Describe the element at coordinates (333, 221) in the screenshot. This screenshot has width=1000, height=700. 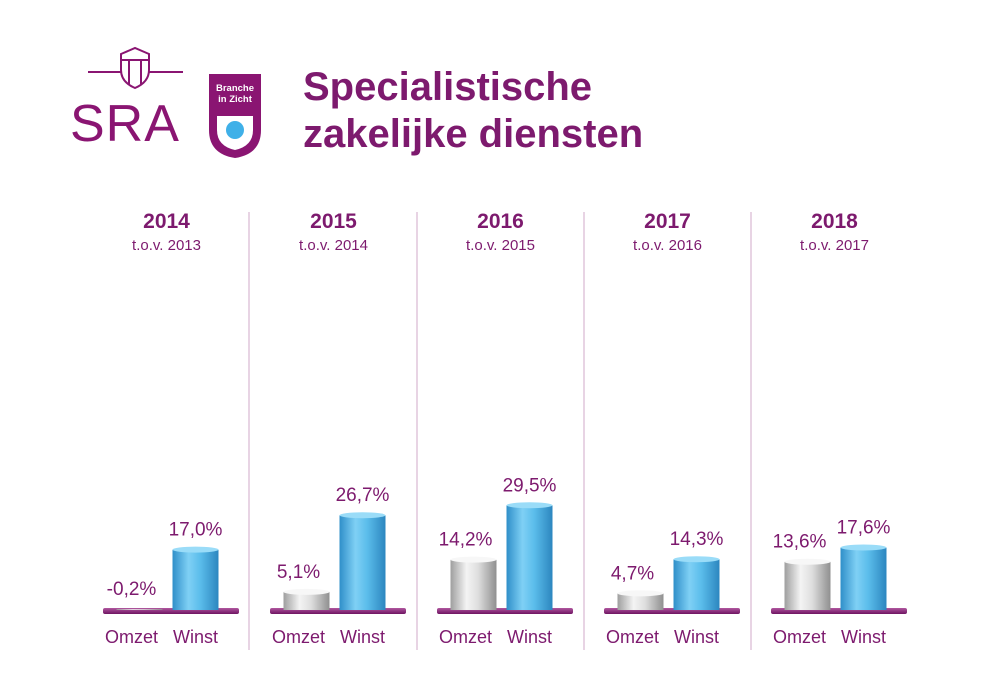
I see `year-label: 2015` at that location.